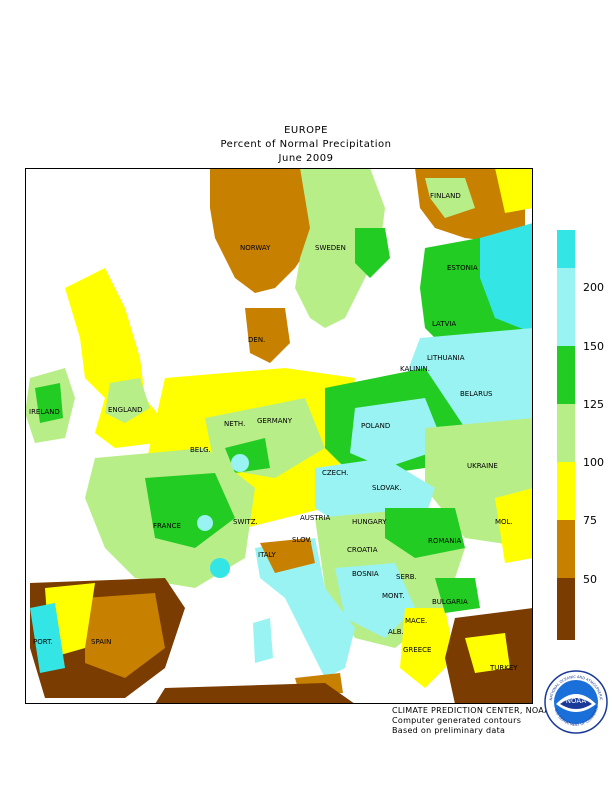  I want to click on land-norway, so click(267, 230).